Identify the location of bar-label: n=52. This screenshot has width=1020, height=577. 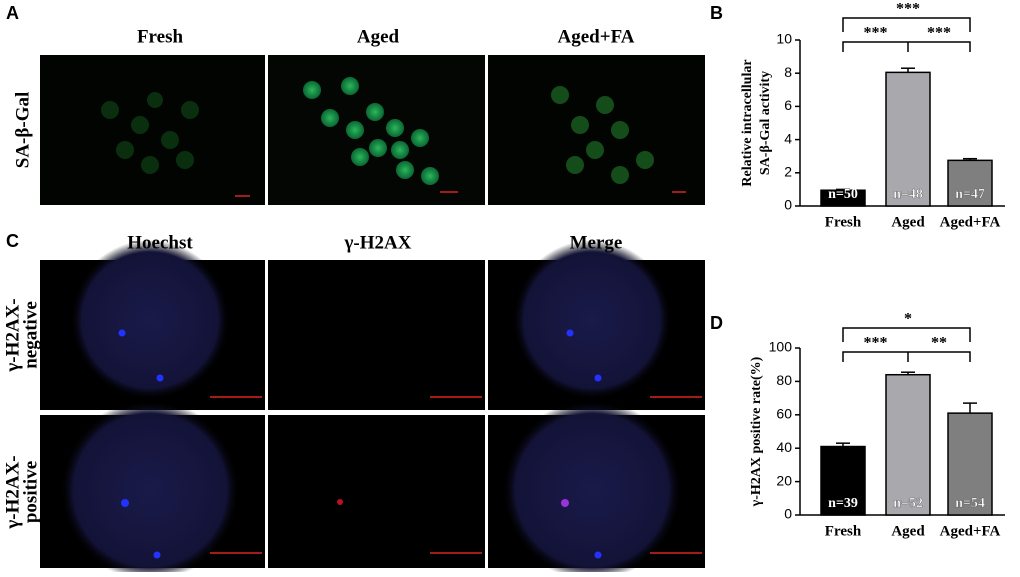
(908, 503).